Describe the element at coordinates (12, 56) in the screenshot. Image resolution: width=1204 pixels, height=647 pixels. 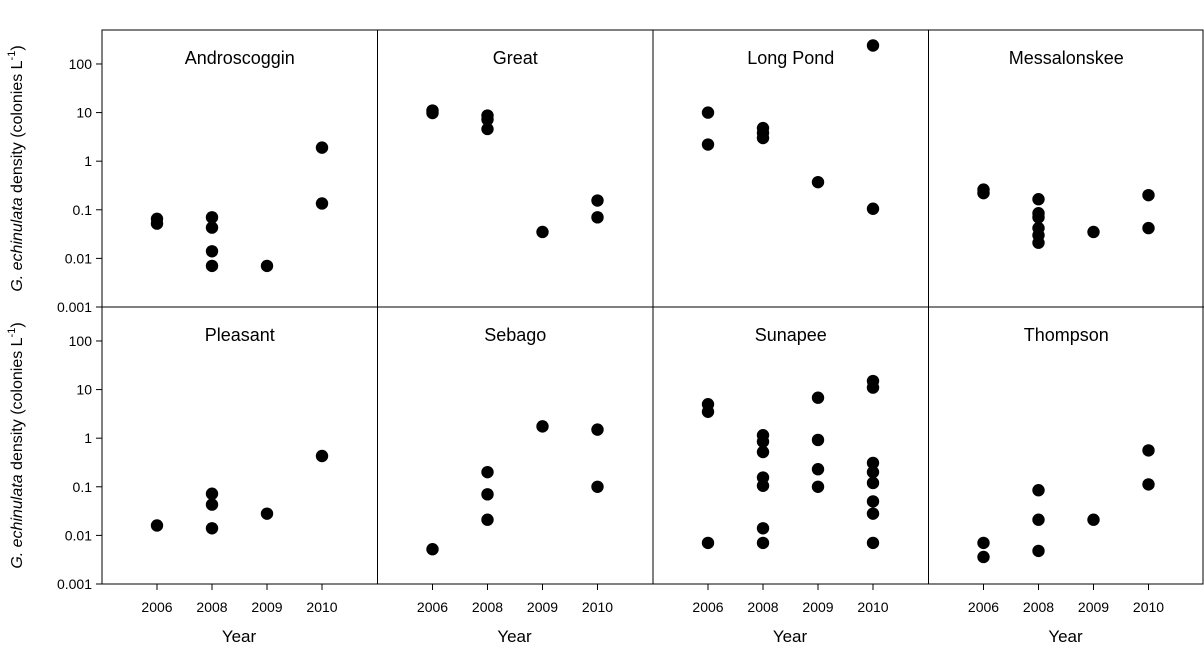
I see `y-axis-label-superscript: -1` at that location.